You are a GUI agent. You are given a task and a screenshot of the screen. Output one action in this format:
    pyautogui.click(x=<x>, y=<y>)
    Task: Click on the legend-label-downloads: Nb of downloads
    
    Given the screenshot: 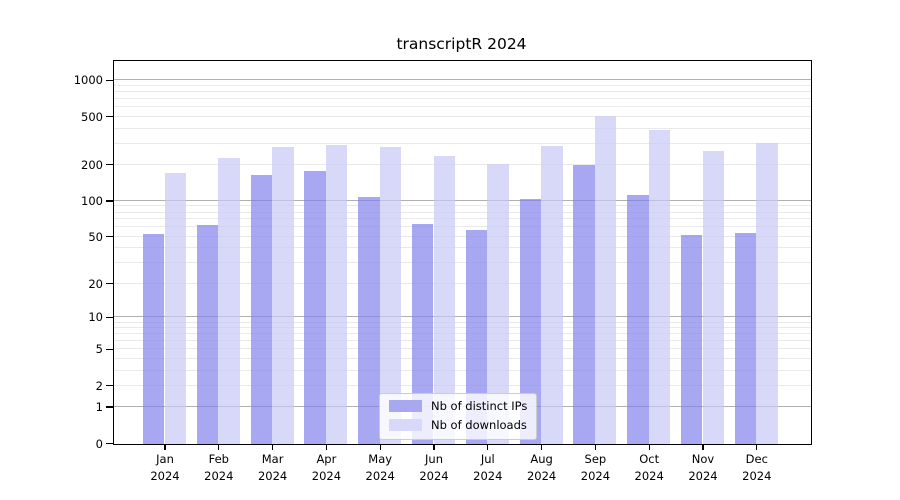 What is the action you would take?
    pyautogui.click(x=479, y=424)
    